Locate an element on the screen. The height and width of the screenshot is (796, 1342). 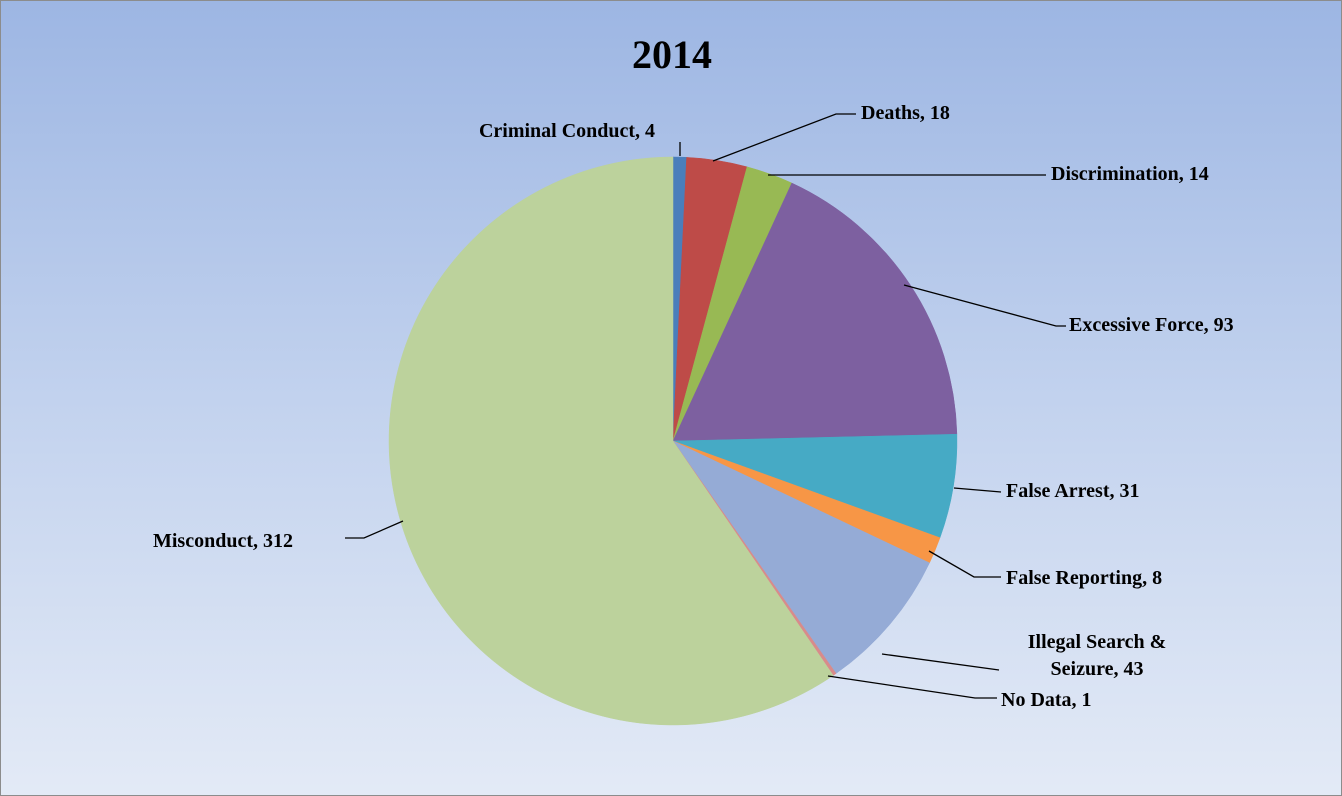
data-label-no-data: No Data, 1 is located at coordinates (1046, 700).